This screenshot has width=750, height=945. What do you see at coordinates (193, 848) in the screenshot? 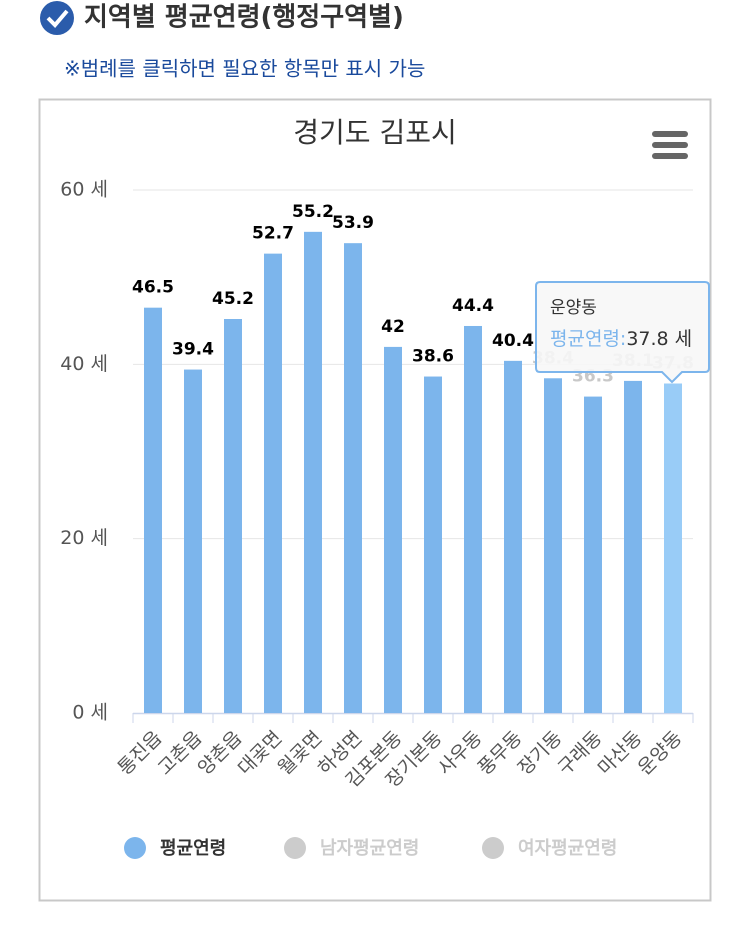
I see `legend-label: 평균연령` at bounding box center [193, 848].